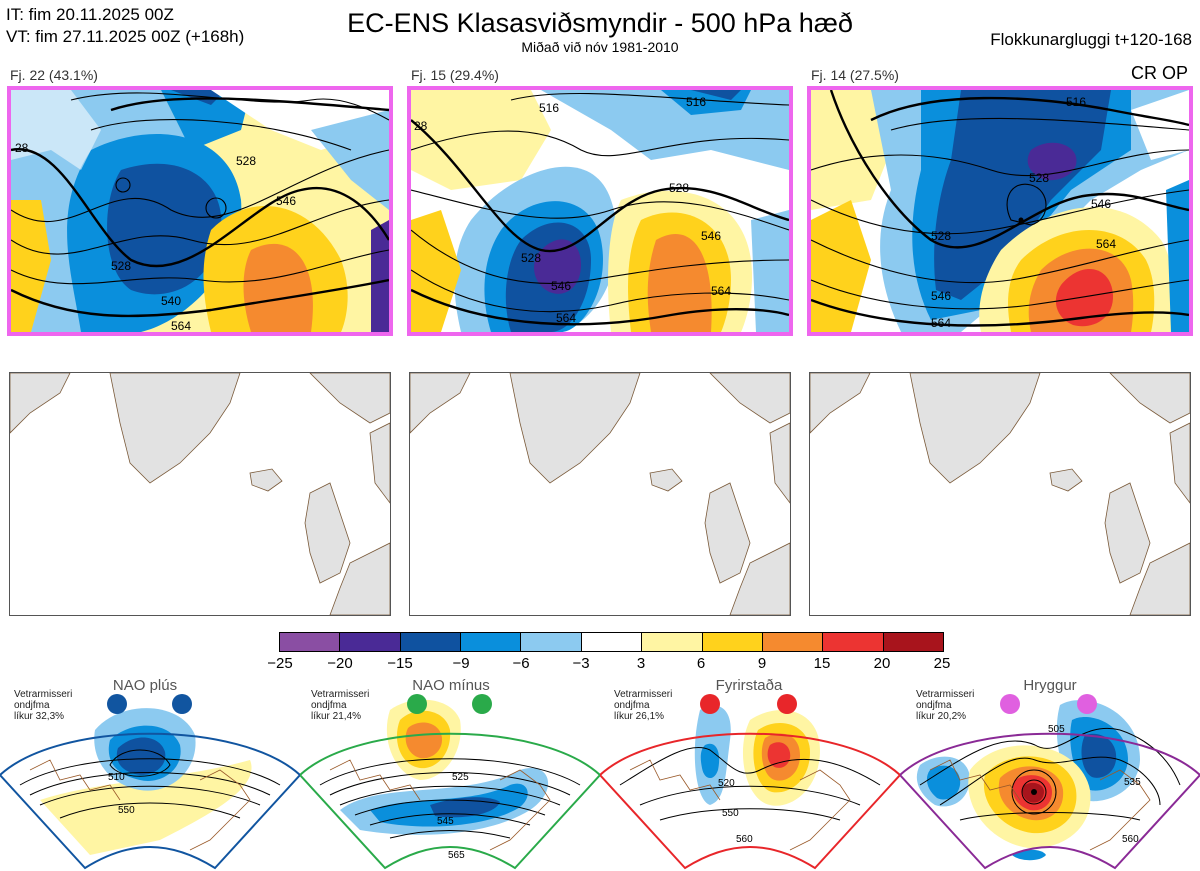 The image size is (1200, 871). I want to click on cluster-3-map: 516 528 546 528 564 546 564, so click(1000, 211).